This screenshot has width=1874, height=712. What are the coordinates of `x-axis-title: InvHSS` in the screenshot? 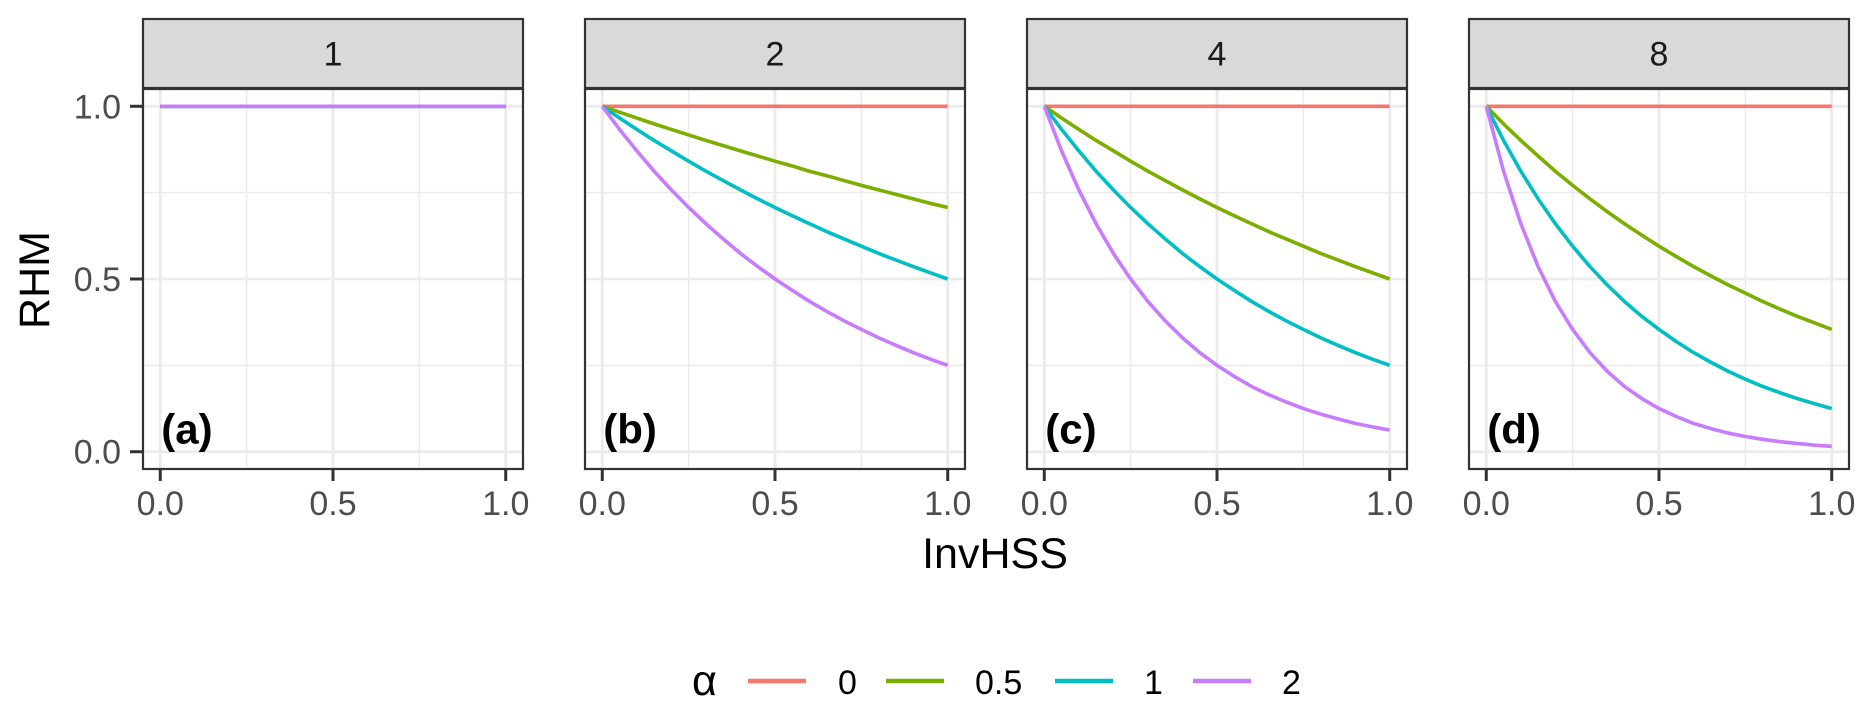 It's located at (995, 554).